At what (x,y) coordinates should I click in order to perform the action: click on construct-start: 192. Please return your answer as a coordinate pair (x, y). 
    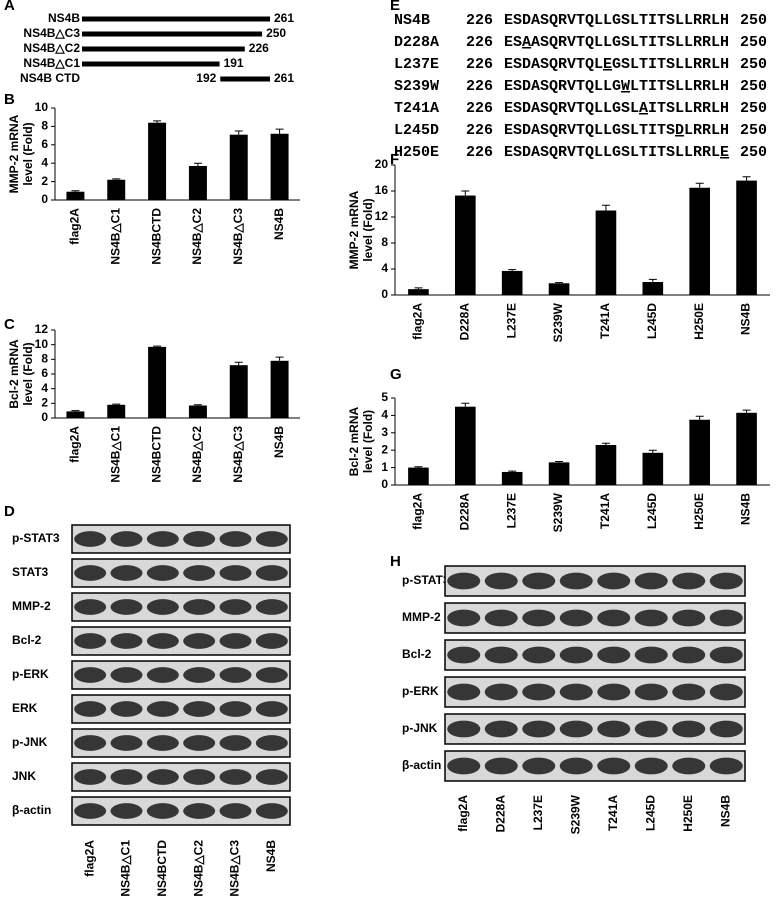
    Looking at the image, I should click on (206, 78).